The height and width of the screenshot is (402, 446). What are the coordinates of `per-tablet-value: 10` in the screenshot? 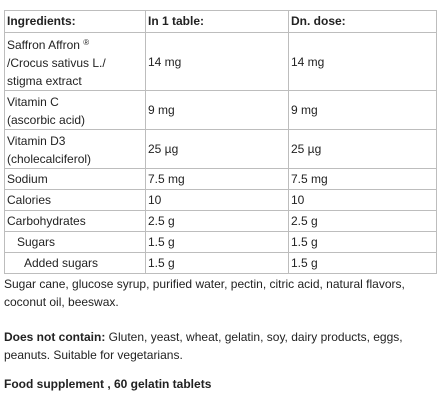 It's located at (217, 200).